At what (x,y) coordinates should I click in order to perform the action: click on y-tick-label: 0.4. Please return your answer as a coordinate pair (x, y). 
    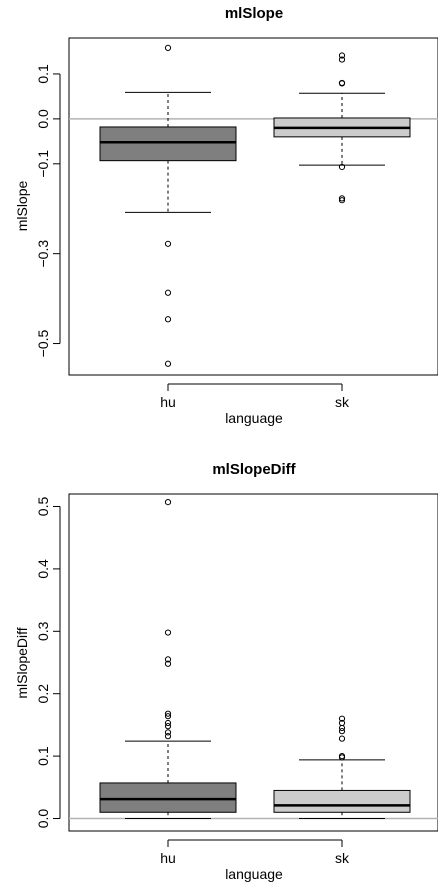
    Looking at the image, I should click on (43, 569).